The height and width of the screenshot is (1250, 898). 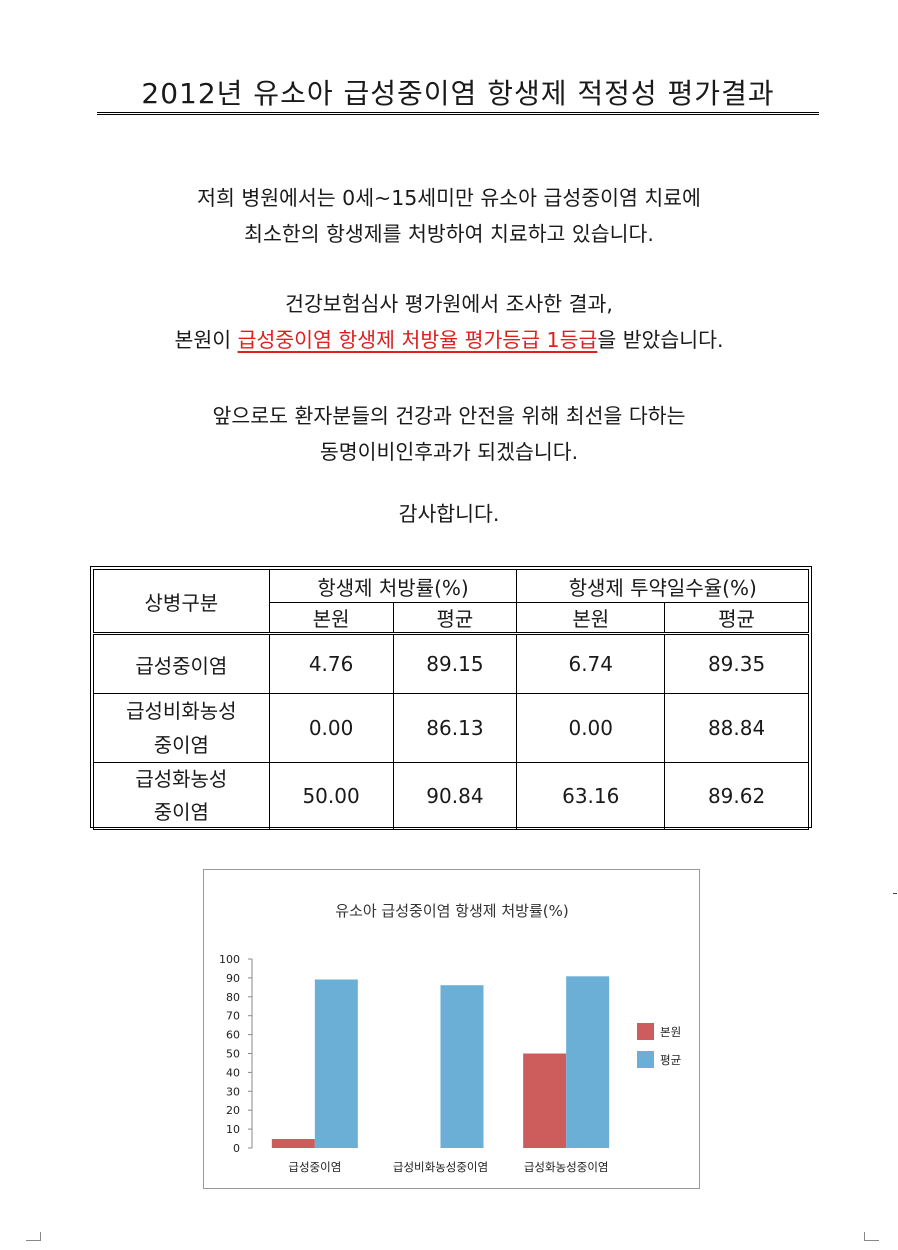 I want to click on x-category-label: 급성화농성중이염, so click(x=566, y=1167).